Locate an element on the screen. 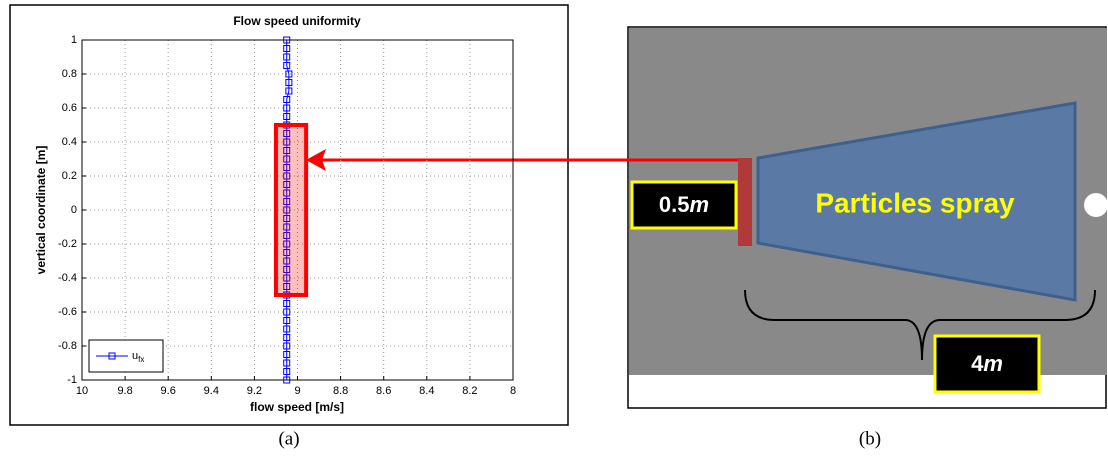 The width and height of the screenshot is (1108, 459). legend: ufx is located at coordinates (126, 356).